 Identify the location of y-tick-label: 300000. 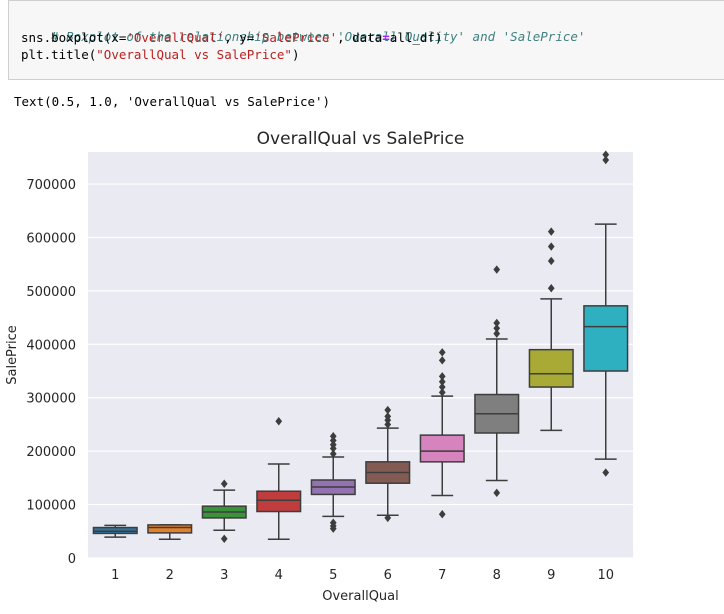
(51, 399).